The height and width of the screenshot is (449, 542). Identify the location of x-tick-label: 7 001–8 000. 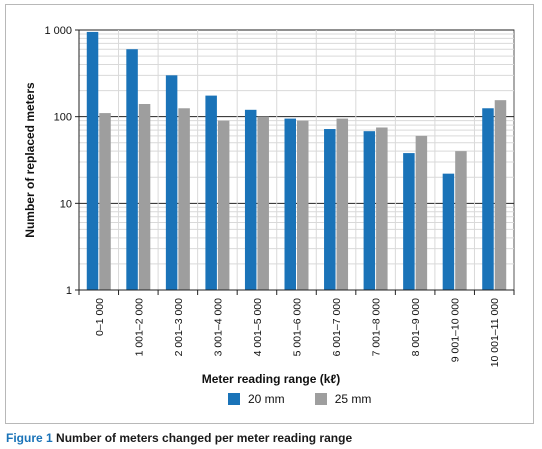
(377, 327).